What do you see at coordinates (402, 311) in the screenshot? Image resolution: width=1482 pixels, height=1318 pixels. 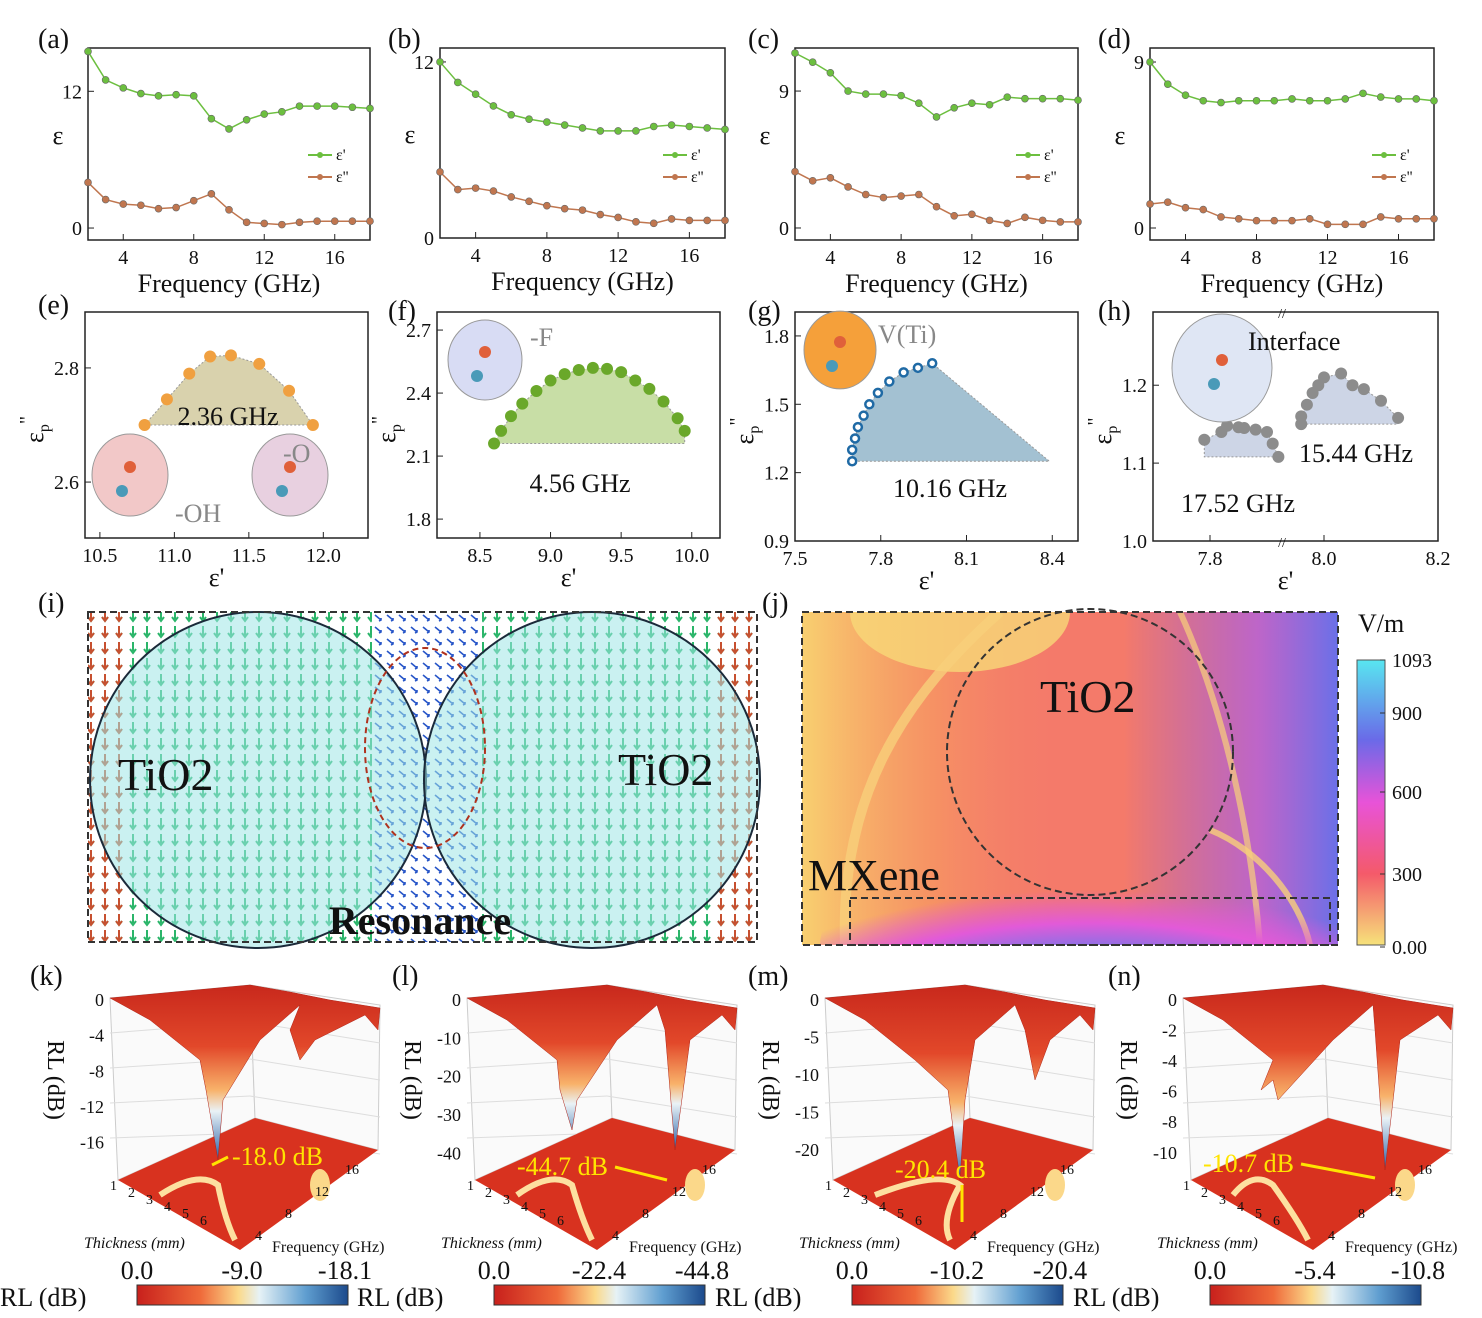 I see `panel-label: (f)` at bounding box center [402, 311].